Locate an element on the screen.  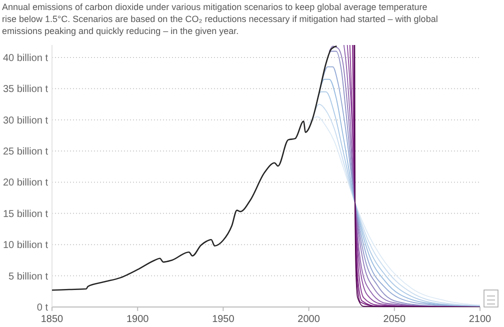
x-tick-label: 2000 is located at coordinates (309, 319).